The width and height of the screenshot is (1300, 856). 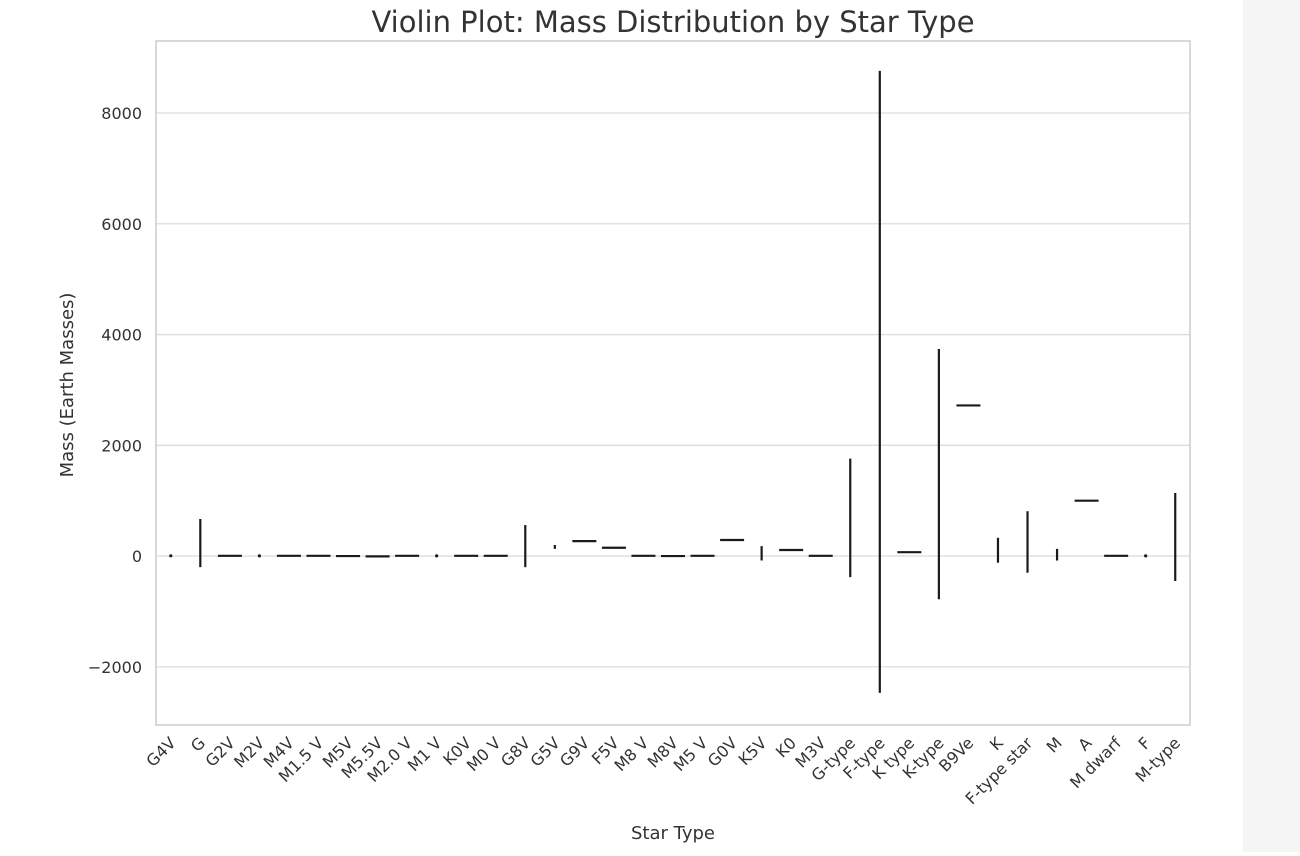 I want to click on x-tick-label: M8 V, so click(x=632, y=754).